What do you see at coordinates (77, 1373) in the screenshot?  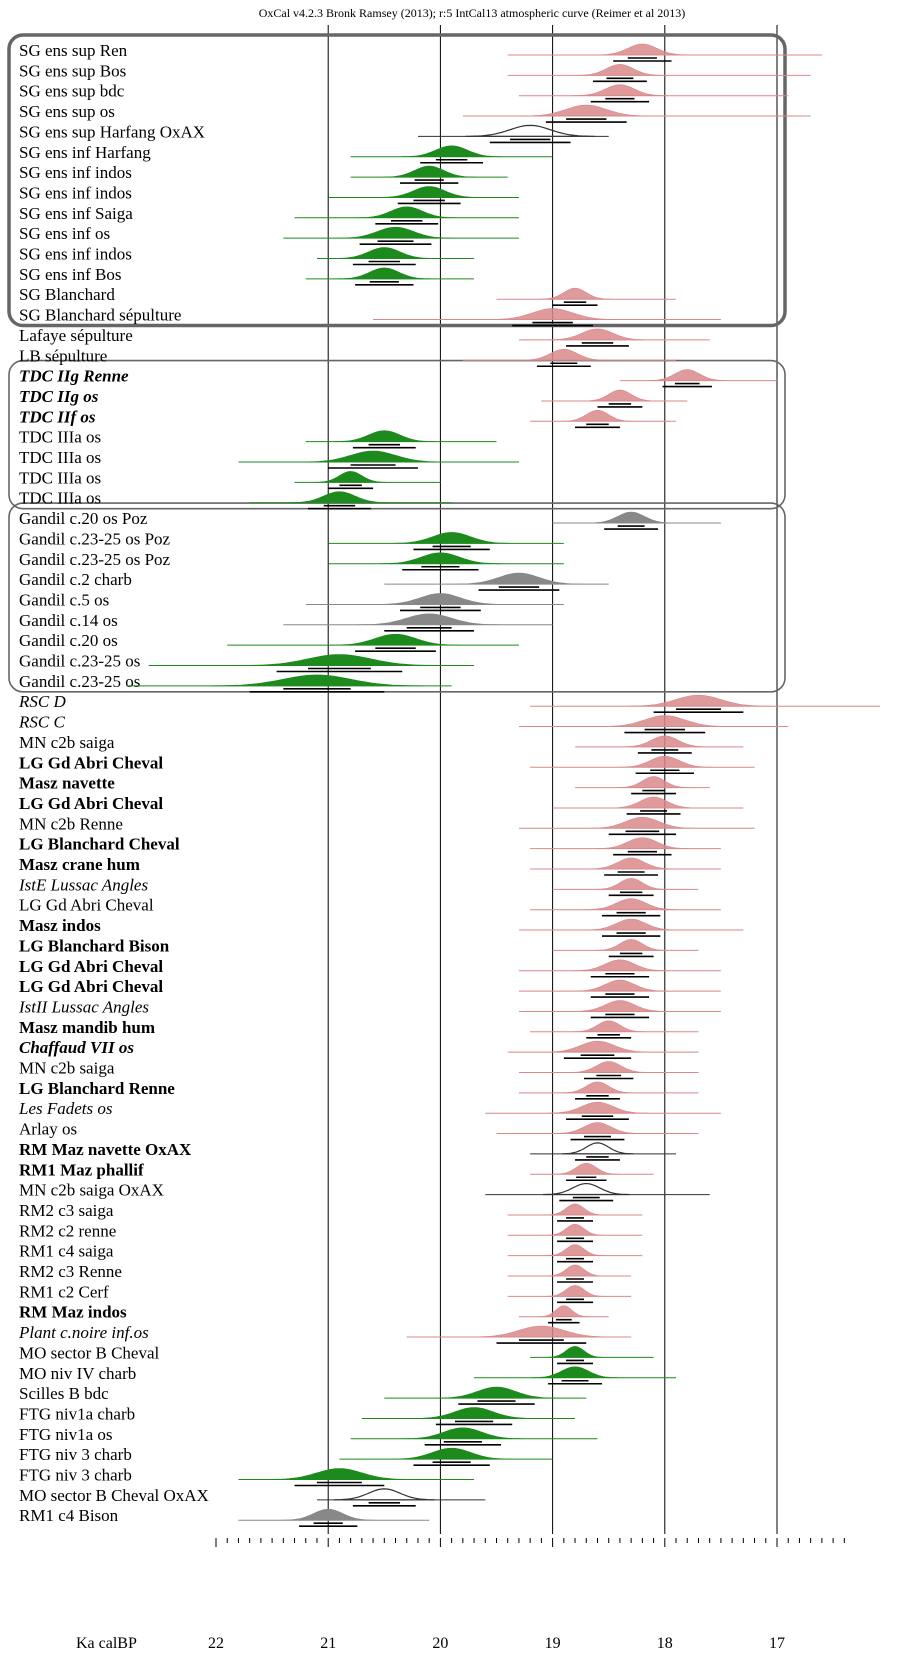 I see `row-label: MO niv IV charb` at bounding box center [77, 1373].